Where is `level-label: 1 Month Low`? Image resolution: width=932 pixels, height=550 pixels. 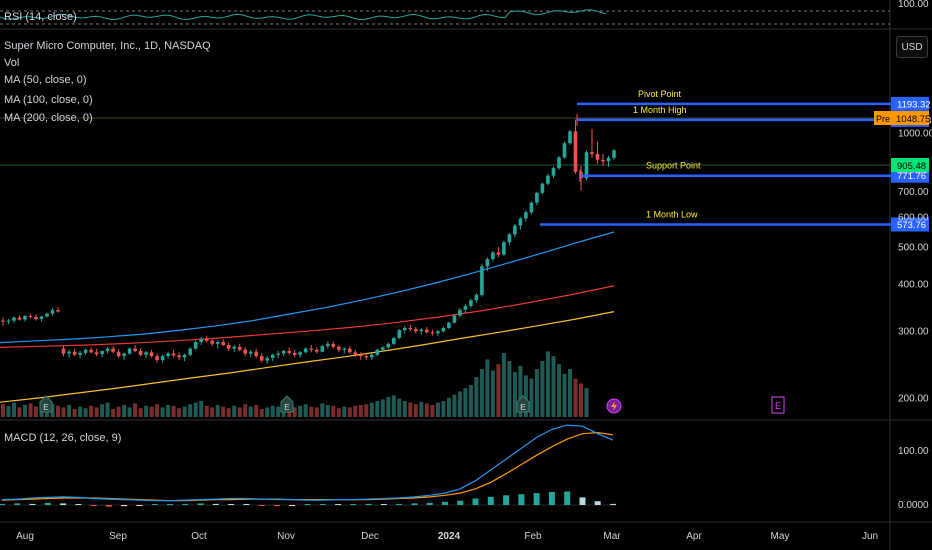 level-label: 1 Month Low is located at coordinates (672, 215).